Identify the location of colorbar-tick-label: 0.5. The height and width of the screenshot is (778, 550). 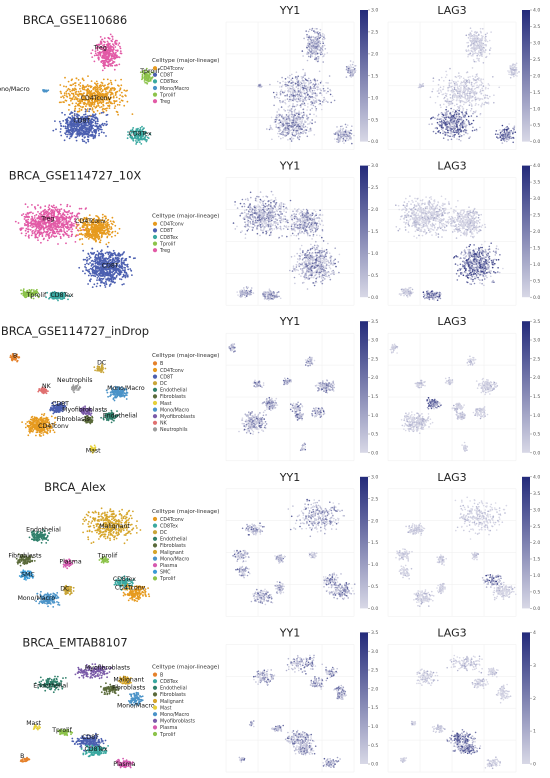
(374, 120).